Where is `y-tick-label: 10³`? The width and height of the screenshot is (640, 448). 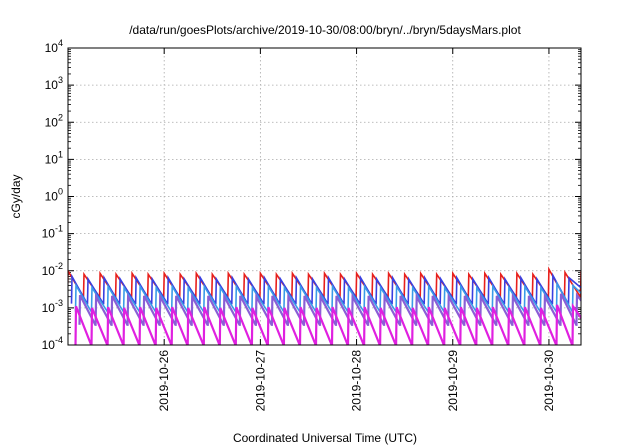
y-tick-label: 10³ is located at coordinates (54, 83).